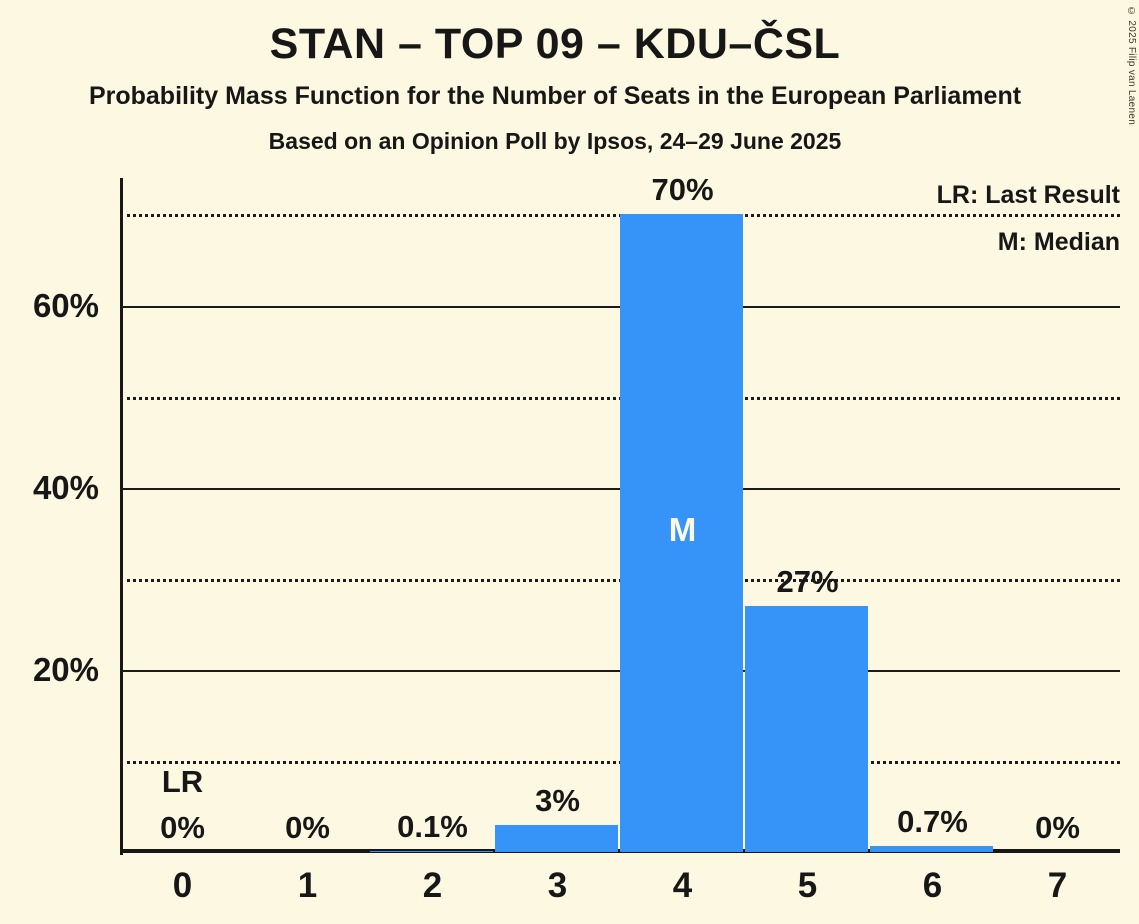 The height and width of the screenshot is (924, 1139). Describe the element at coordinates (121, 516) in the screenshot. I see `y-axis-line` at that location.